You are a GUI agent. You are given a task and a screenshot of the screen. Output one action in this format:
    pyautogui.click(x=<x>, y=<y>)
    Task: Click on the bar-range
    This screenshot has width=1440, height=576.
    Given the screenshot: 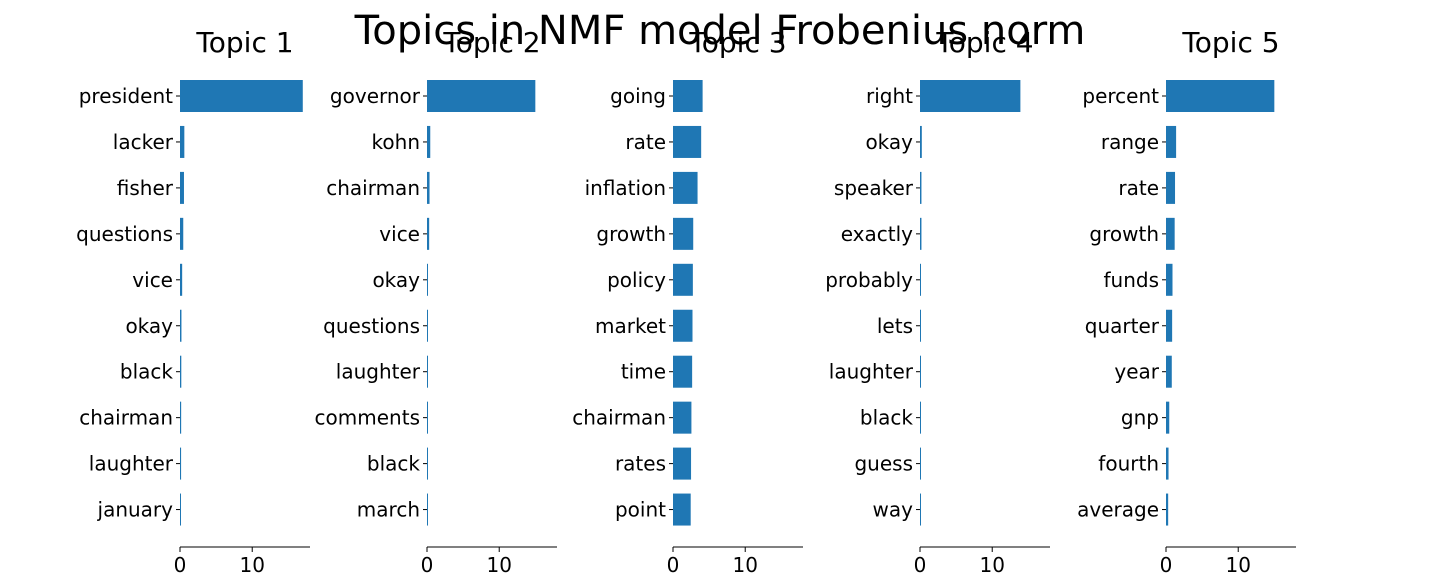 What is the action you would take?
    pyautogui.click(x=1171, y=141)
    